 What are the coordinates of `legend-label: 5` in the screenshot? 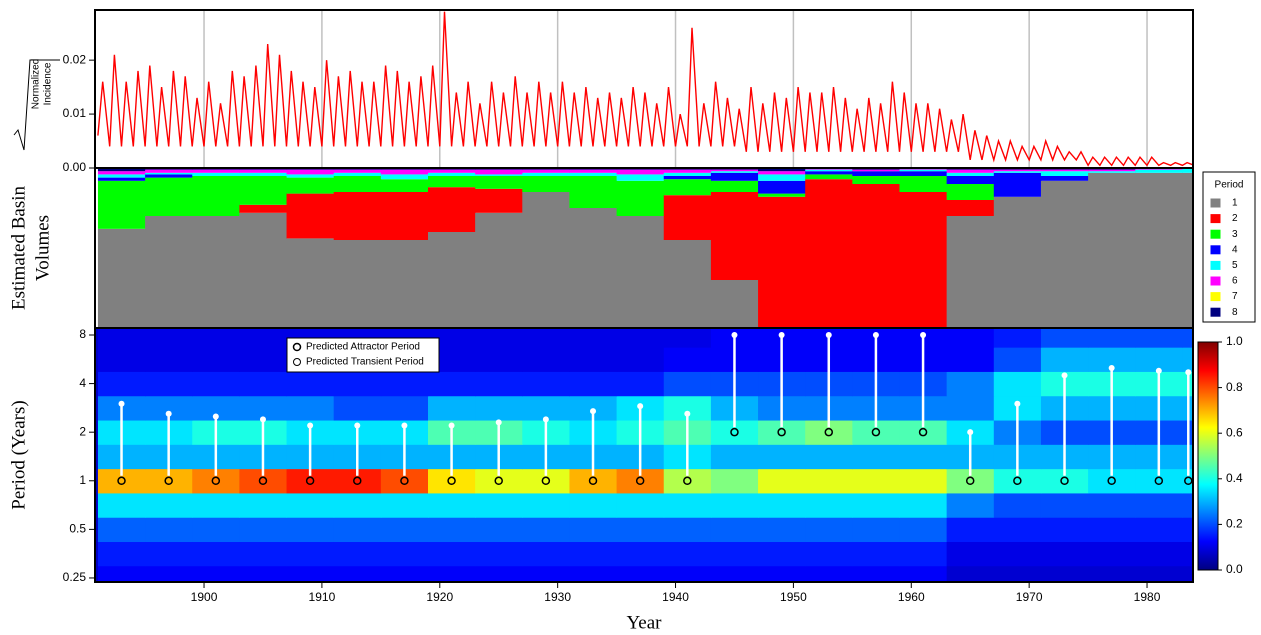 It's located at (1235, 265).